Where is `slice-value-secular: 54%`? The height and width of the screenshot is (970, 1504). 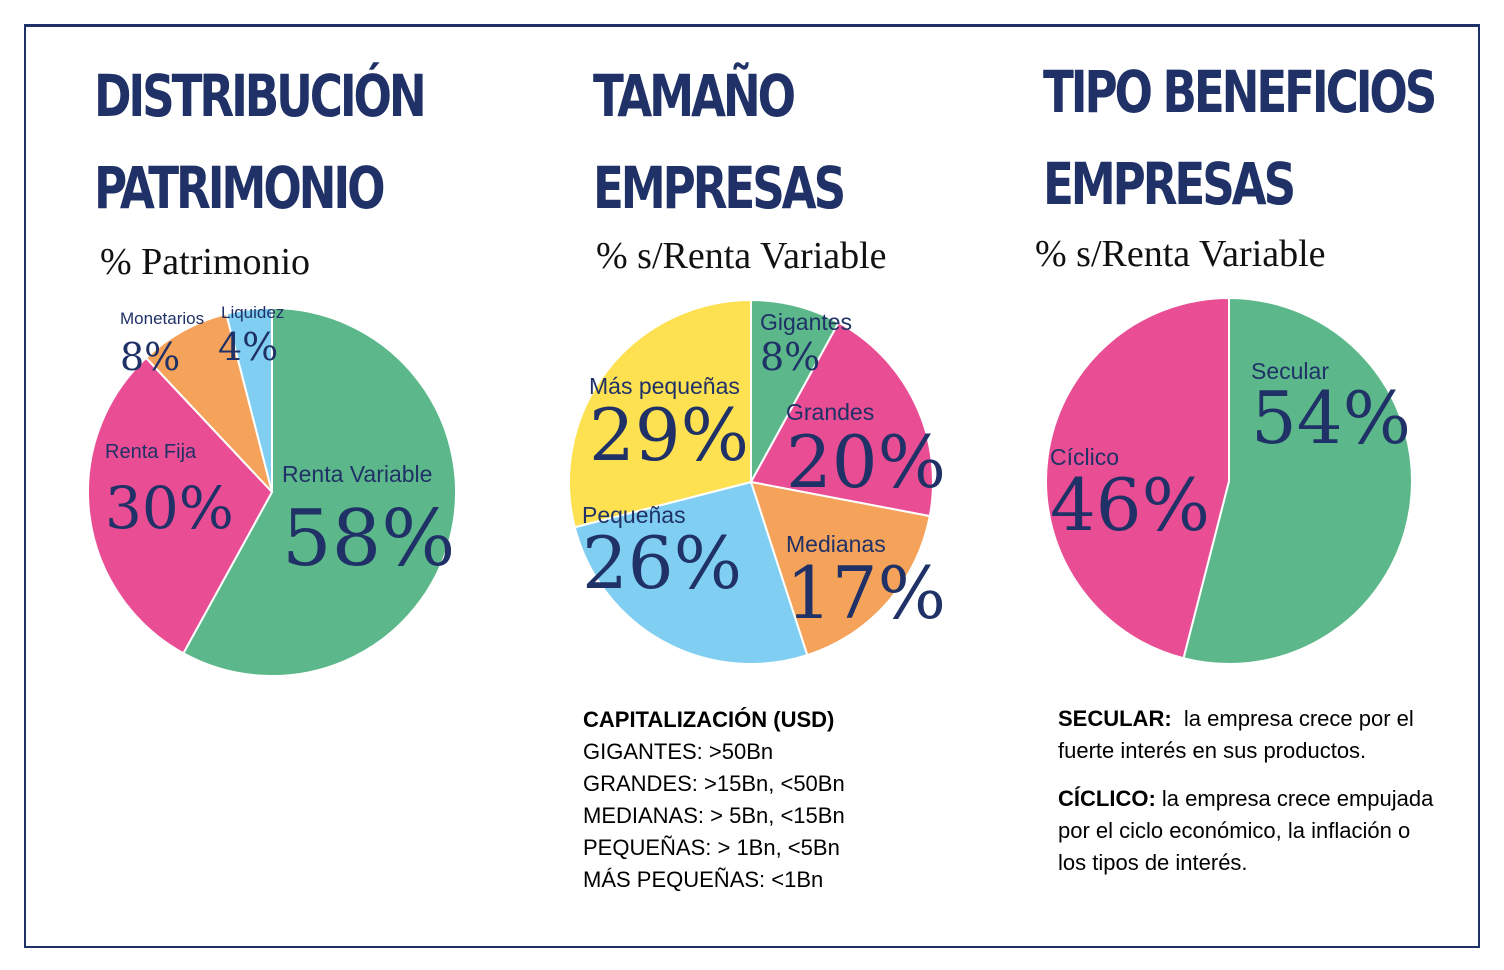 slice-value-secular: 54% is located at coordinates (1331, 418).